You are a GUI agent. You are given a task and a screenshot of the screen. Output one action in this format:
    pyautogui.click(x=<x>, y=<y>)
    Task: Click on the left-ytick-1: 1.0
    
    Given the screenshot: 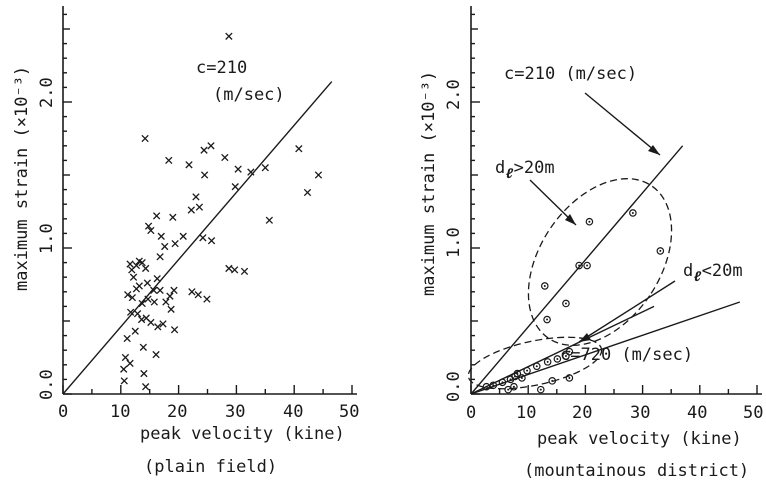 What is the action you would take?
    pyautogui.click(x=47, y=238)
    